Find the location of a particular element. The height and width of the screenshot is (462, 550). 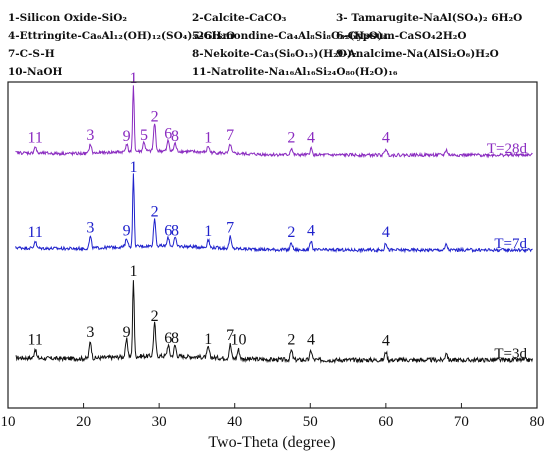

legend-entry-11: 11-Natrolite-Na₁₆Al₁₆Si₂₄O₈₀(H₂O)₁₆ is located at coordinates (295, 72).